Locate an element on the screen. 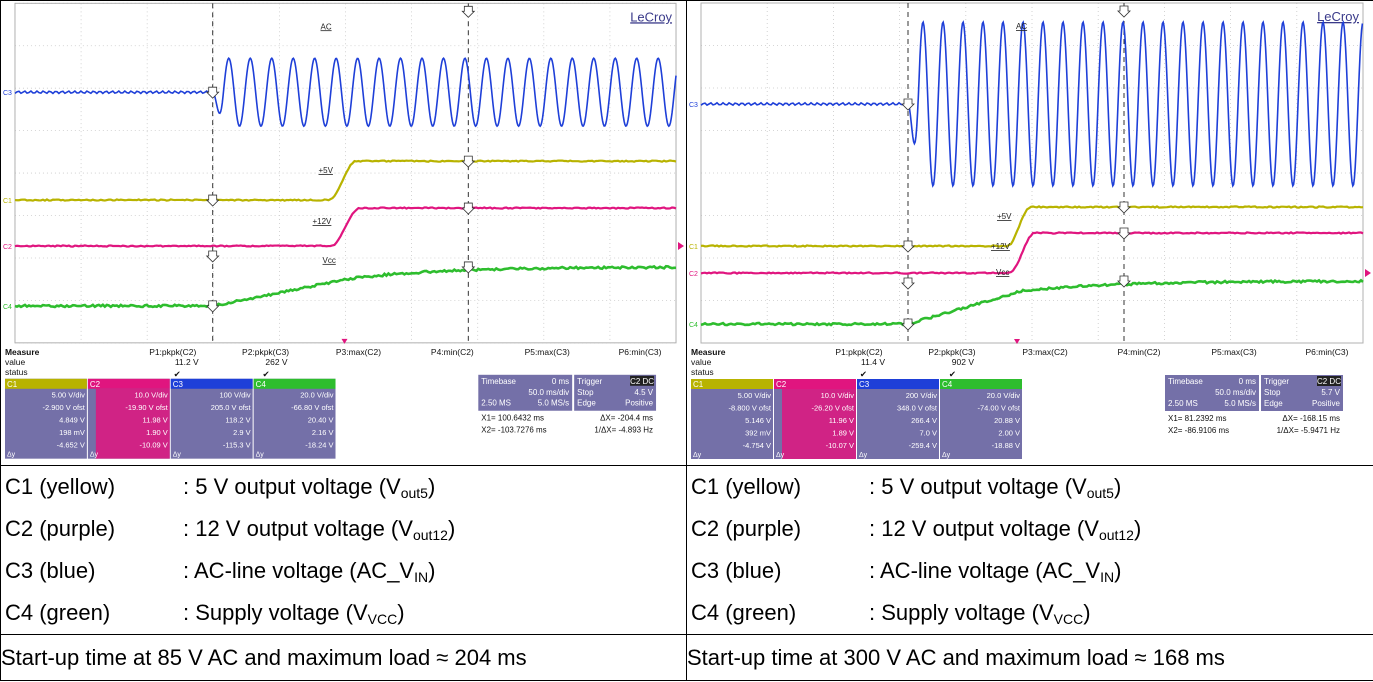 Image resolution: width=1373 pixels, height=682 pixels. measure-row-status: status is located at coordinates (16, 372).